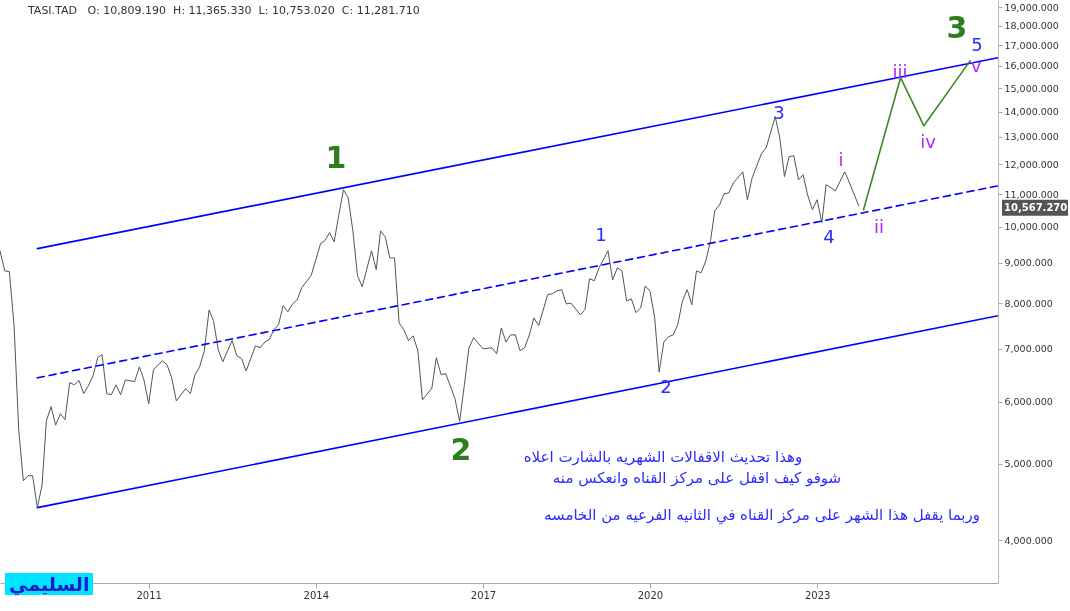  Describe the element at coordinates (1028, 263) in the screenshot. I see `y-tick-label: 9,000.000` at that location.